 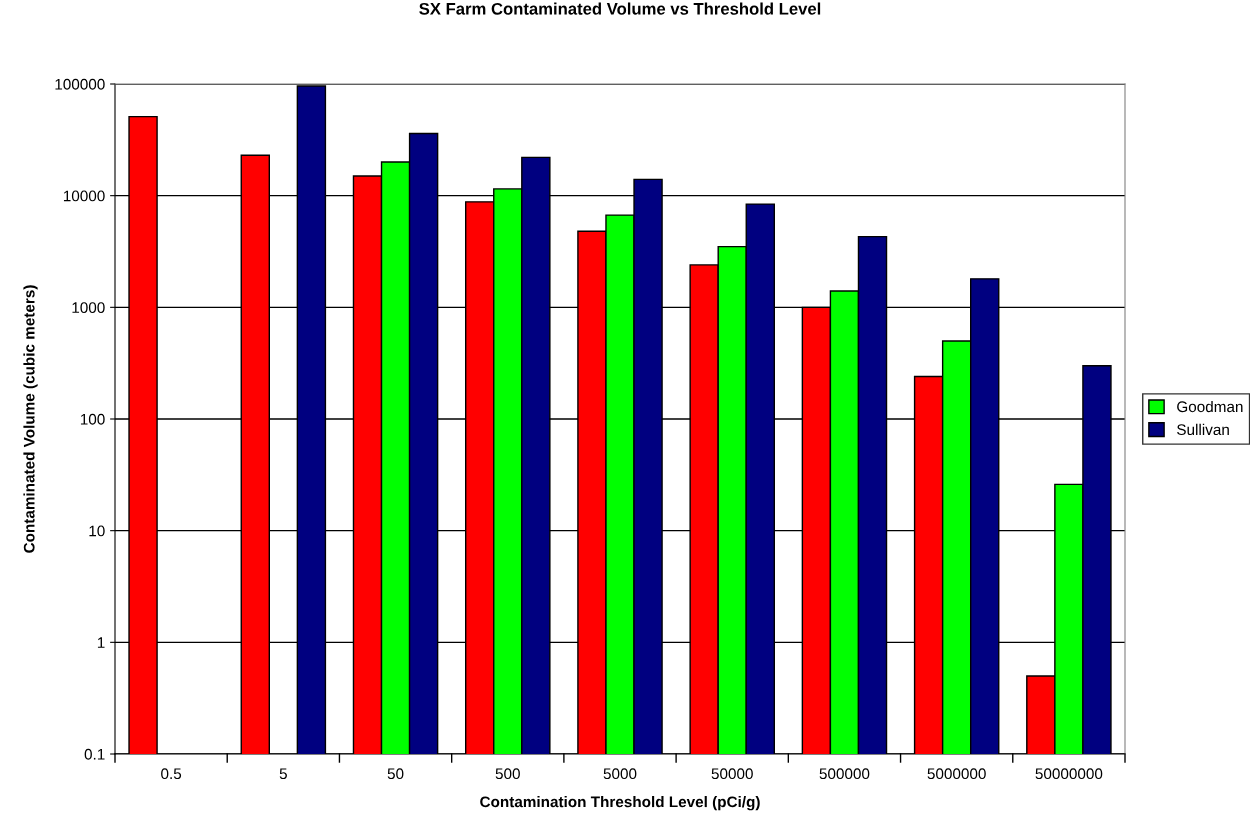 What do you see at coordinates (101, 642) in the screenshot?
I see `y-tick-label: 1` at bounding box center [101, 642].